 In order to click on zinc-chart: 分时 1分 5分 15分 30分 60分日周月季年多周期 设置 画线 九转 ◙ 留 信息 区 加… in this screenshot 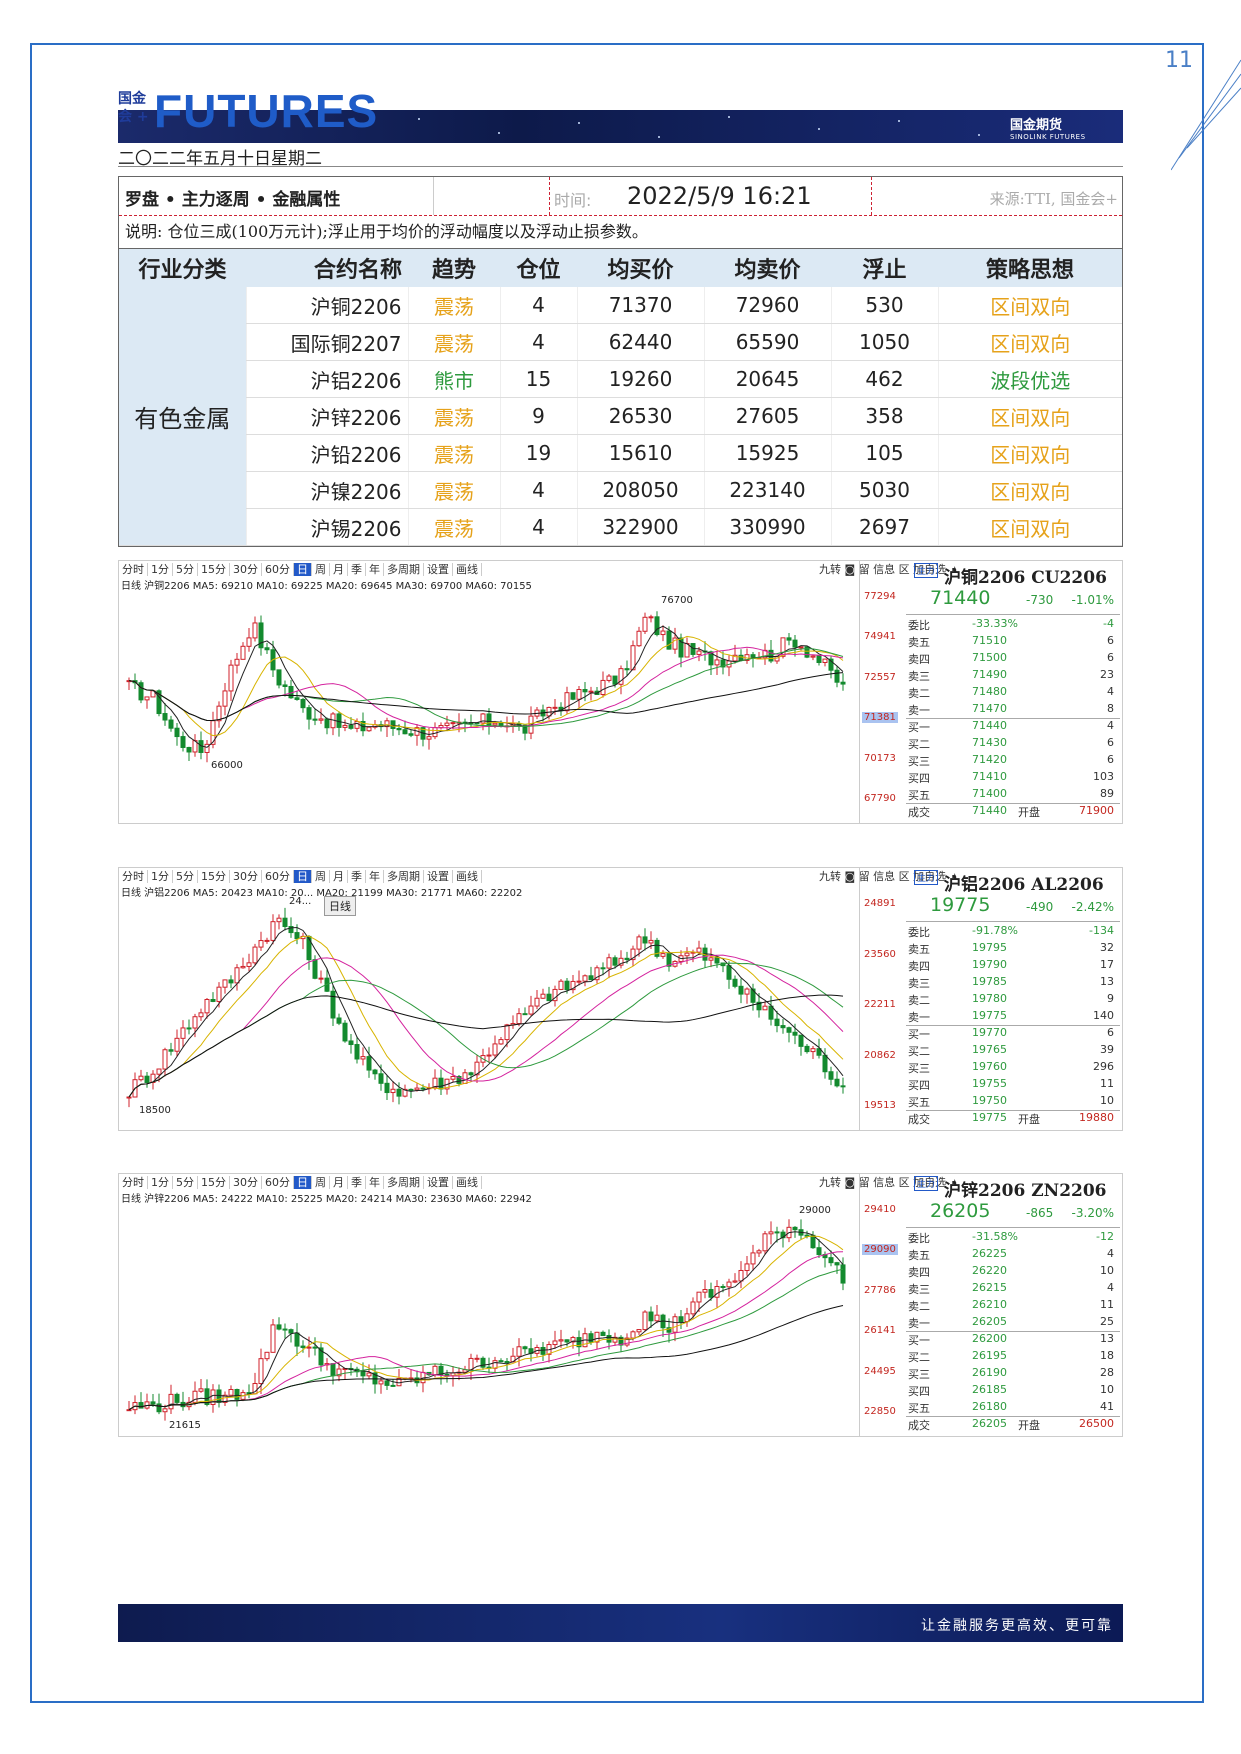, I will do `click(620, 1305)`.